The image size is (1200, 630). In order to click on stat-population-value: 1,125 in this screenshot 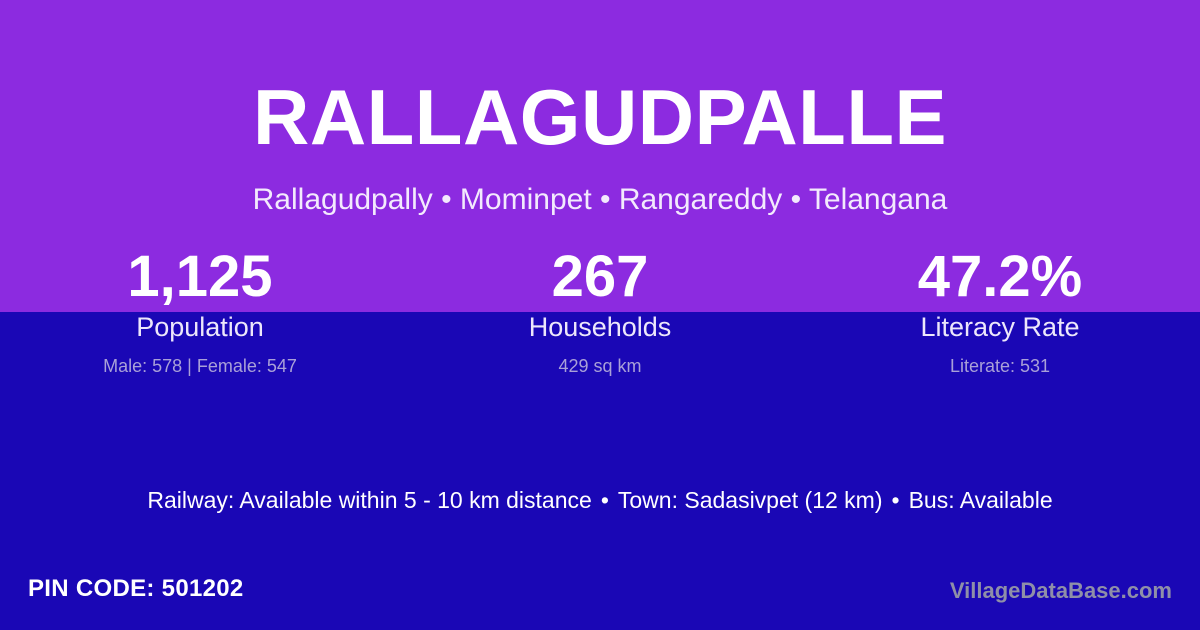, I will do `click(200, 276)`.